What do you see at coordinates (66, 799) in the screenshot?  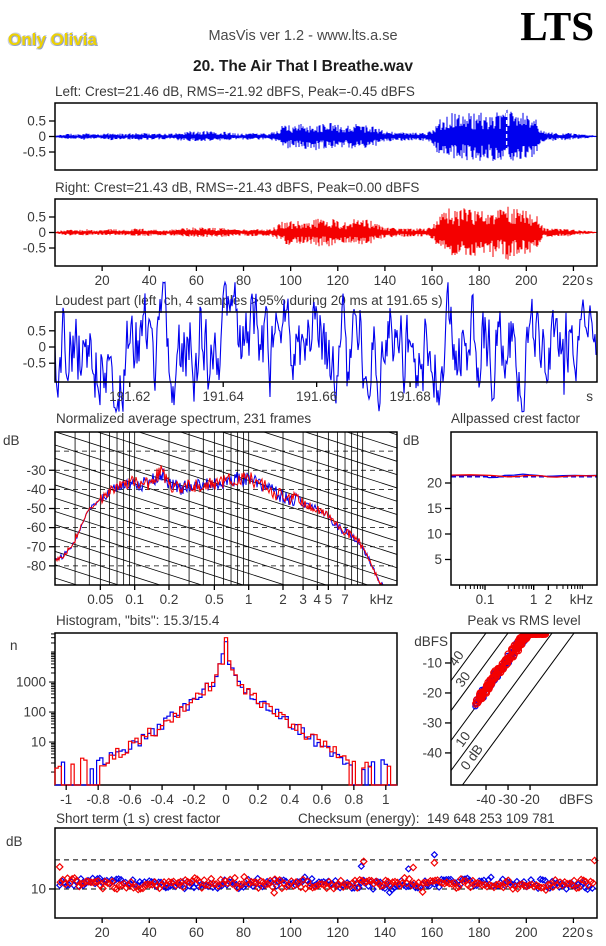 I see `svg-text: -1` at bounding box center [66, 799].